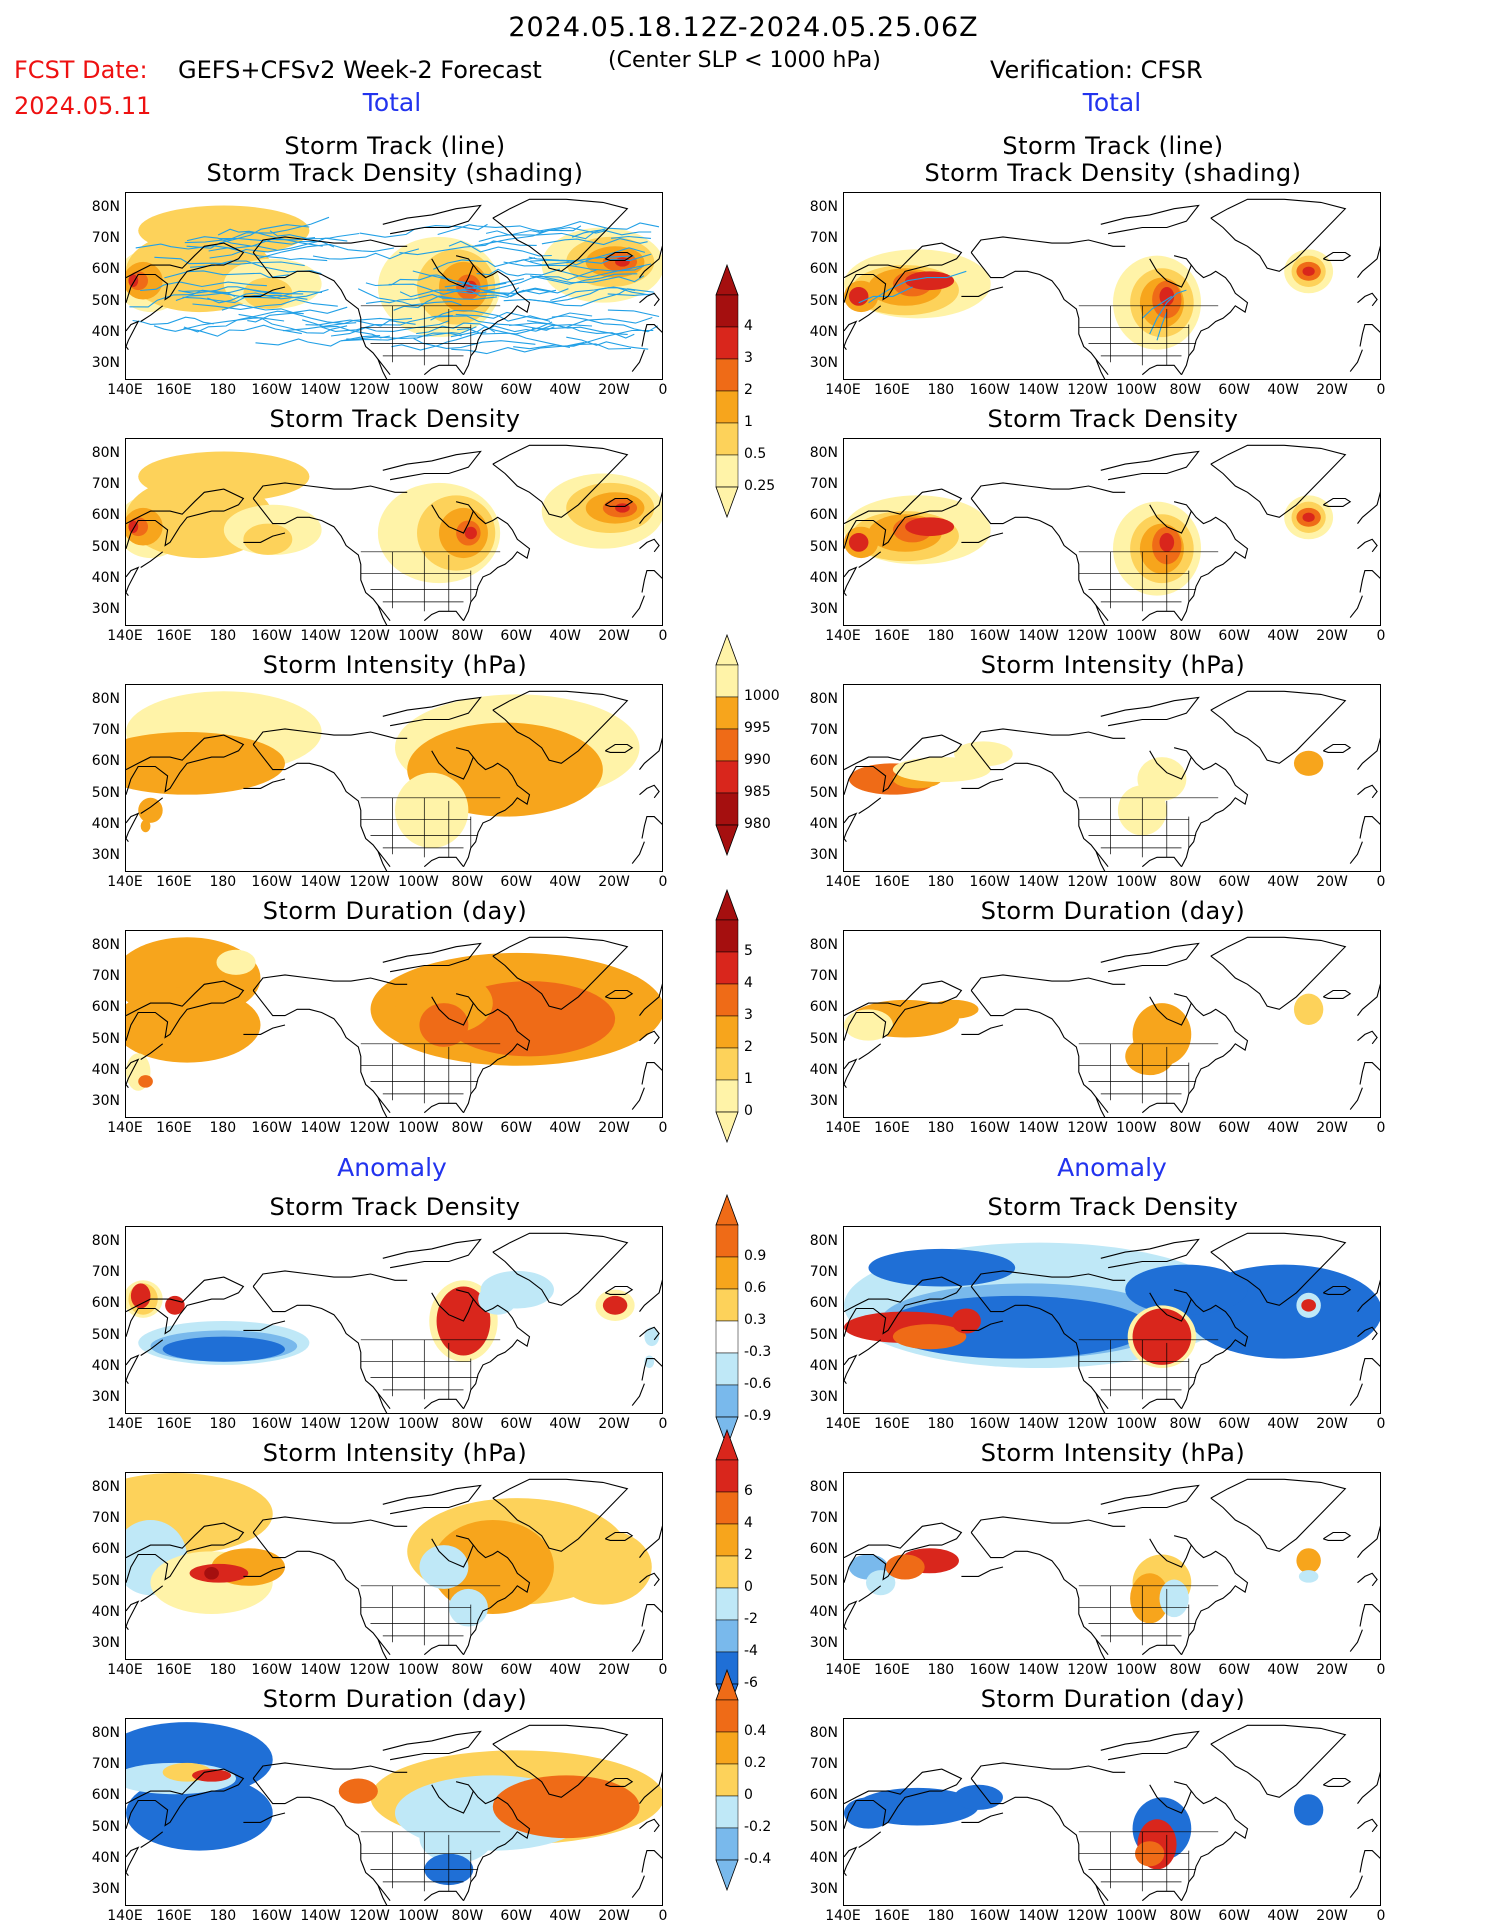 The width and height of the screenshot is (1487, 1930). I want to click on colorbar-label: 0.6, so click(755, 1288).